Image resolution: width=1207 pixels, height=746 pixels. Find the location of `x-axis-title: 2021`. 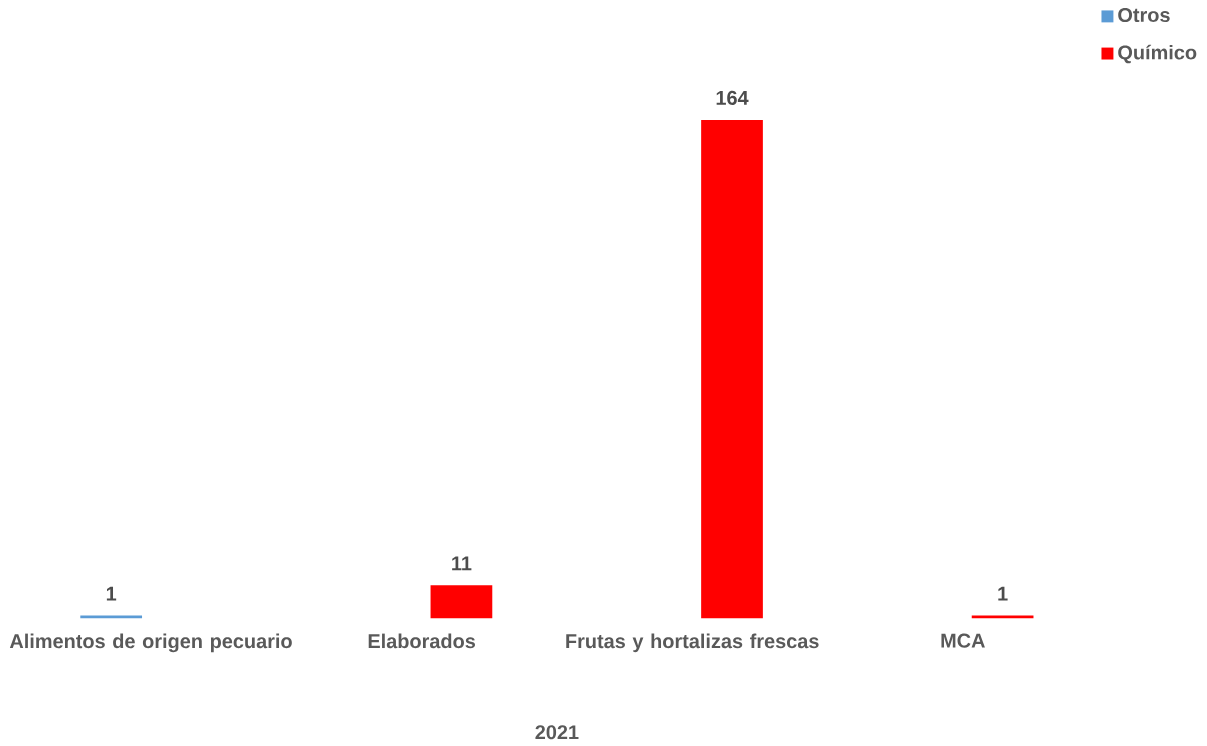

x-axis-title: 2021 is located at coordinates (557, 732).